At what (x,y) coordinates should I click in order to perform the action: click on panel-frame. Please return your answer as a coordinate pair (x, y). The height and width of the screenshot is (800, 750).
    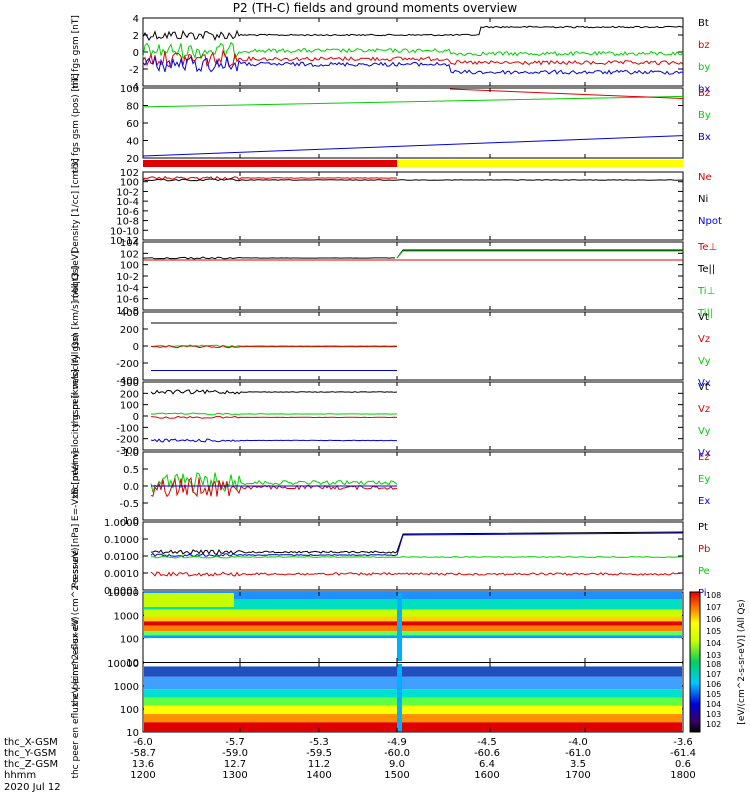
    Looking at the image, I should click on (413, 416).